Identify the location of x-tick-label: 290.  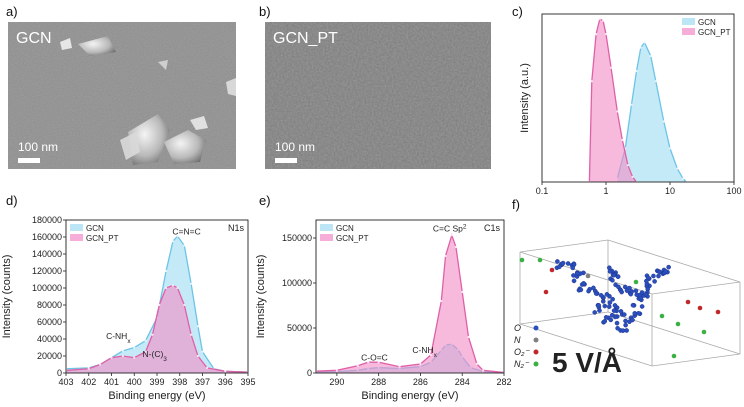
(336, 382).